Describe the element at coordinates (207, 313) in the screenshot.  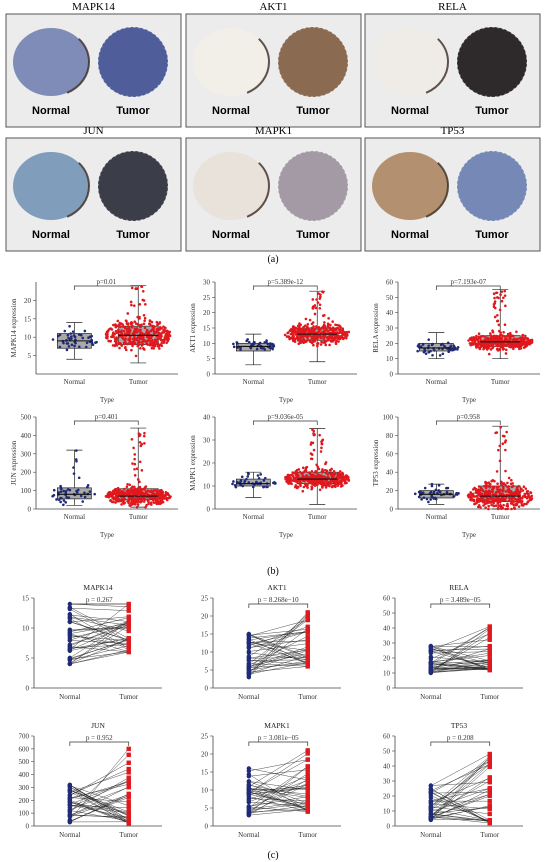
I see `y-tick-label: 20` at that location.